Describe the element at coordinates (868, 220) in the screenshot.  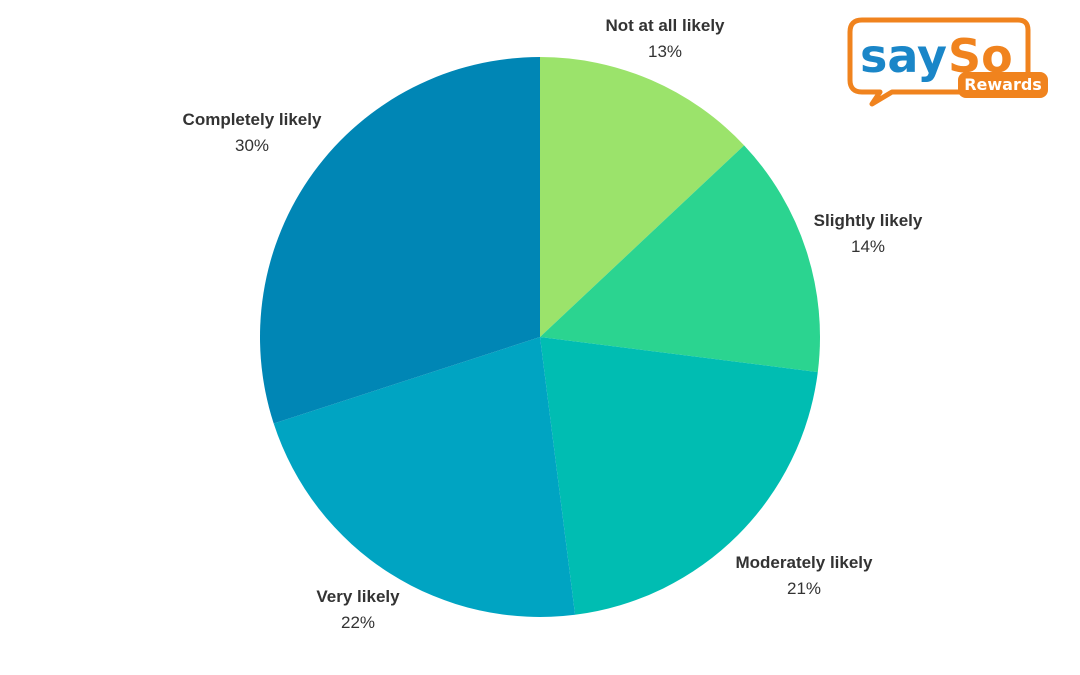
I see `slice-label-name: Slightly likely` at that location.